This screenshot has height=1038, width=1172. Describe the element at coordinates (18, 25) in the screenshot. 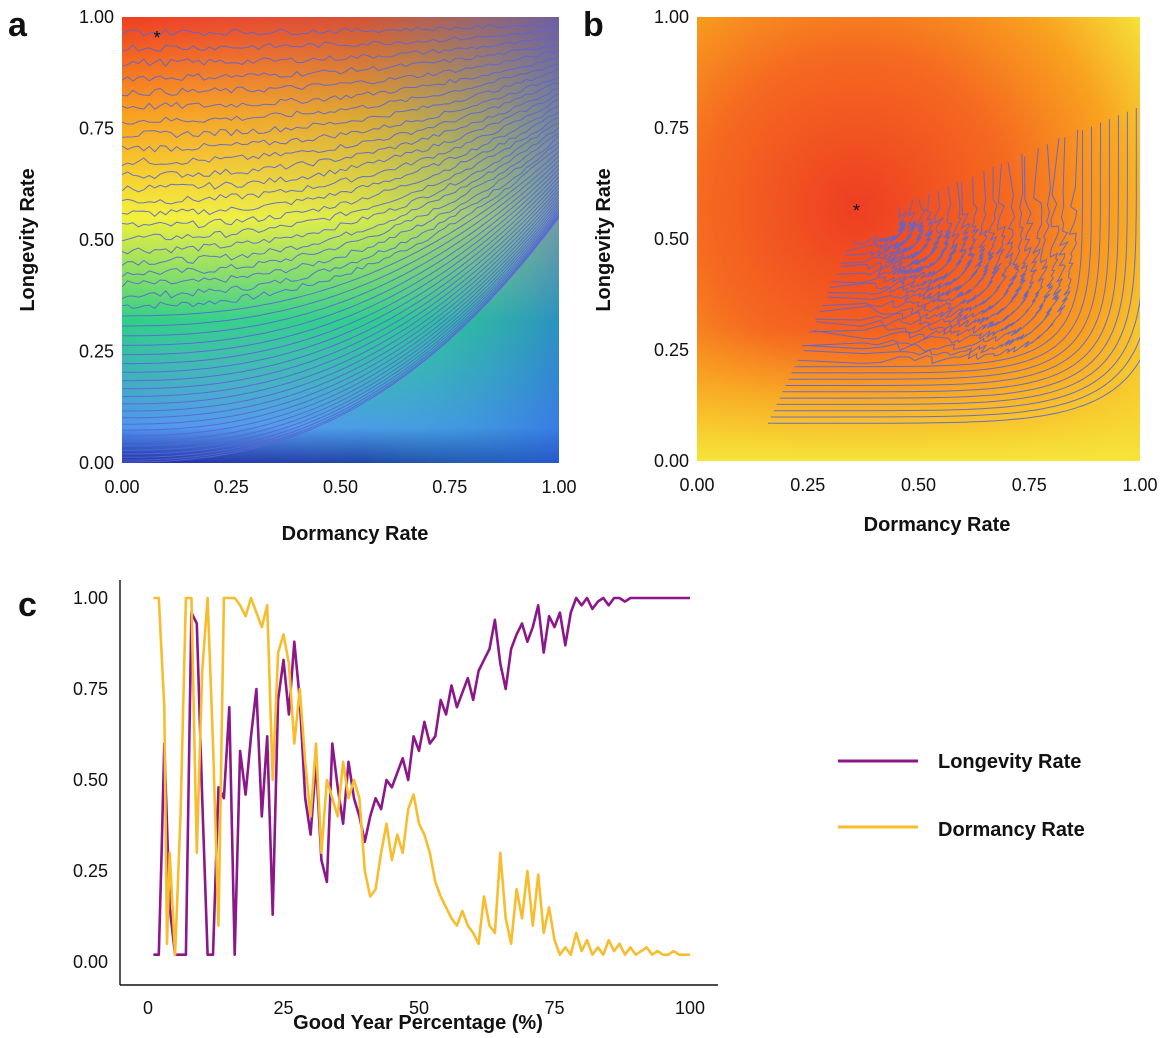

I see `panel-a-letter: a` at that location.